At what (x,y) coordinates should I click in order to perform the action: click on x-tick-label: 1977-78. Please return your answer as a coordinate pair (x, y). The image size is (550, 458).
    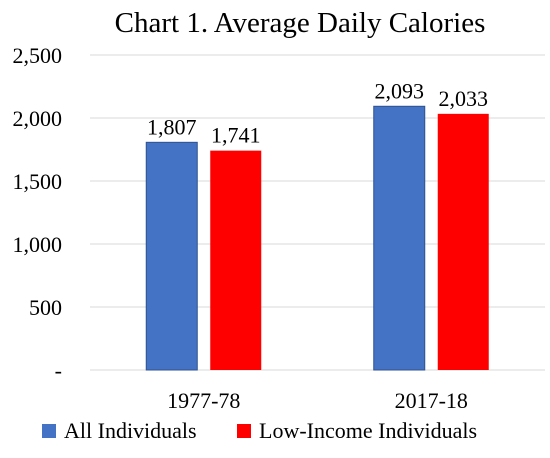
    Looking at the image, I should click on (203, 400).